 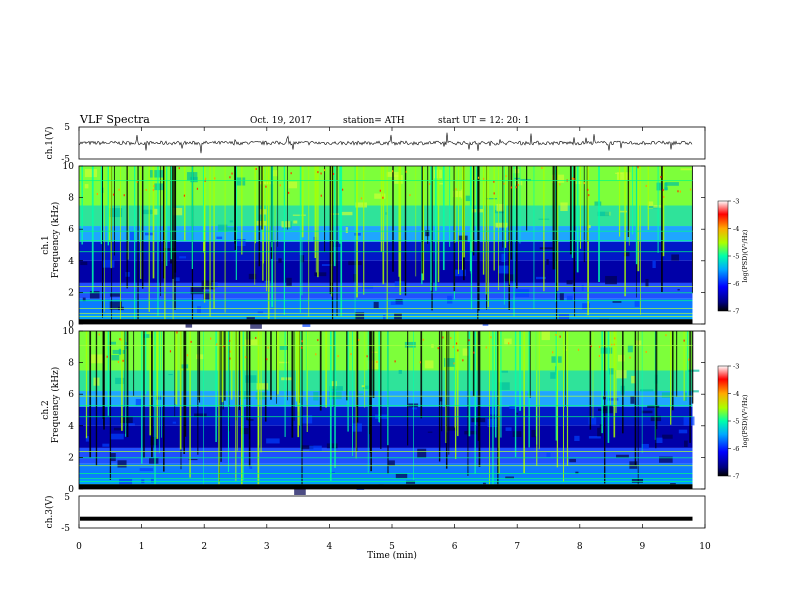 I want to click on frequency-tick-label: 0, so click(x=71, y=490).